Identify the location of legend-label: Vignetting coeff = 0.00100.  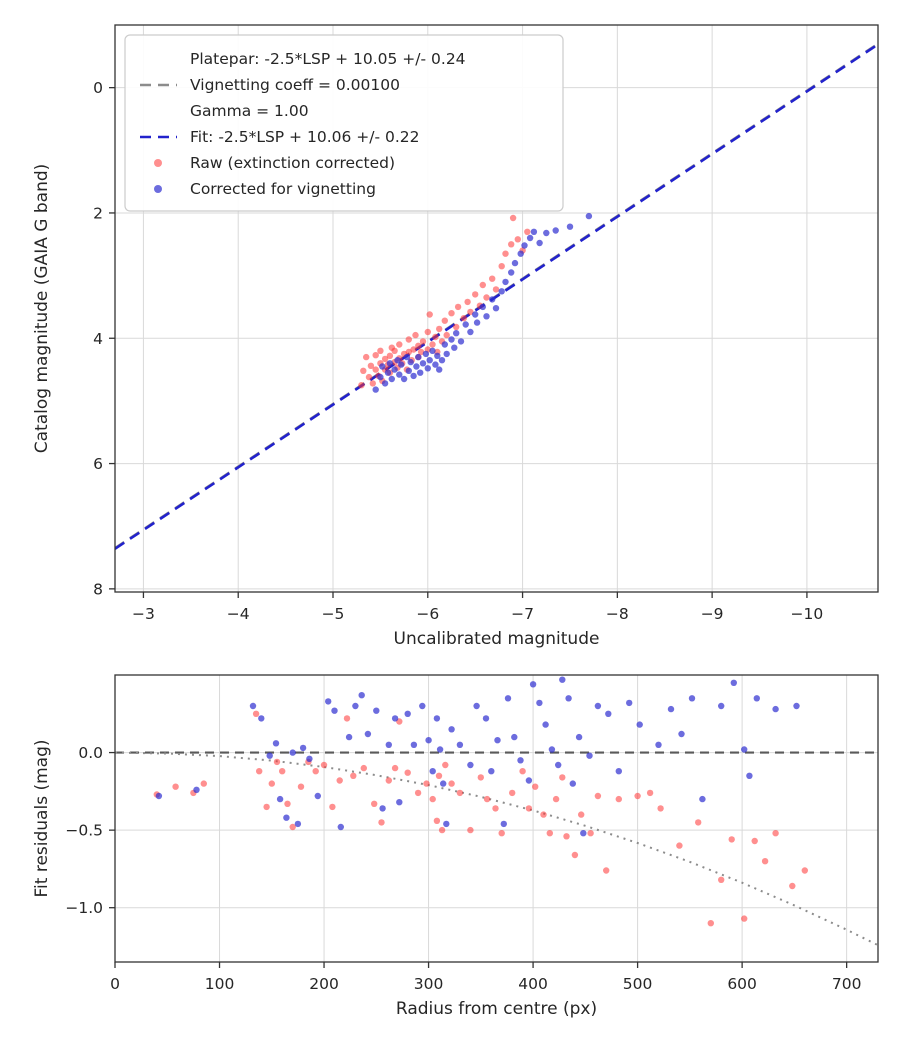
(295, 85).